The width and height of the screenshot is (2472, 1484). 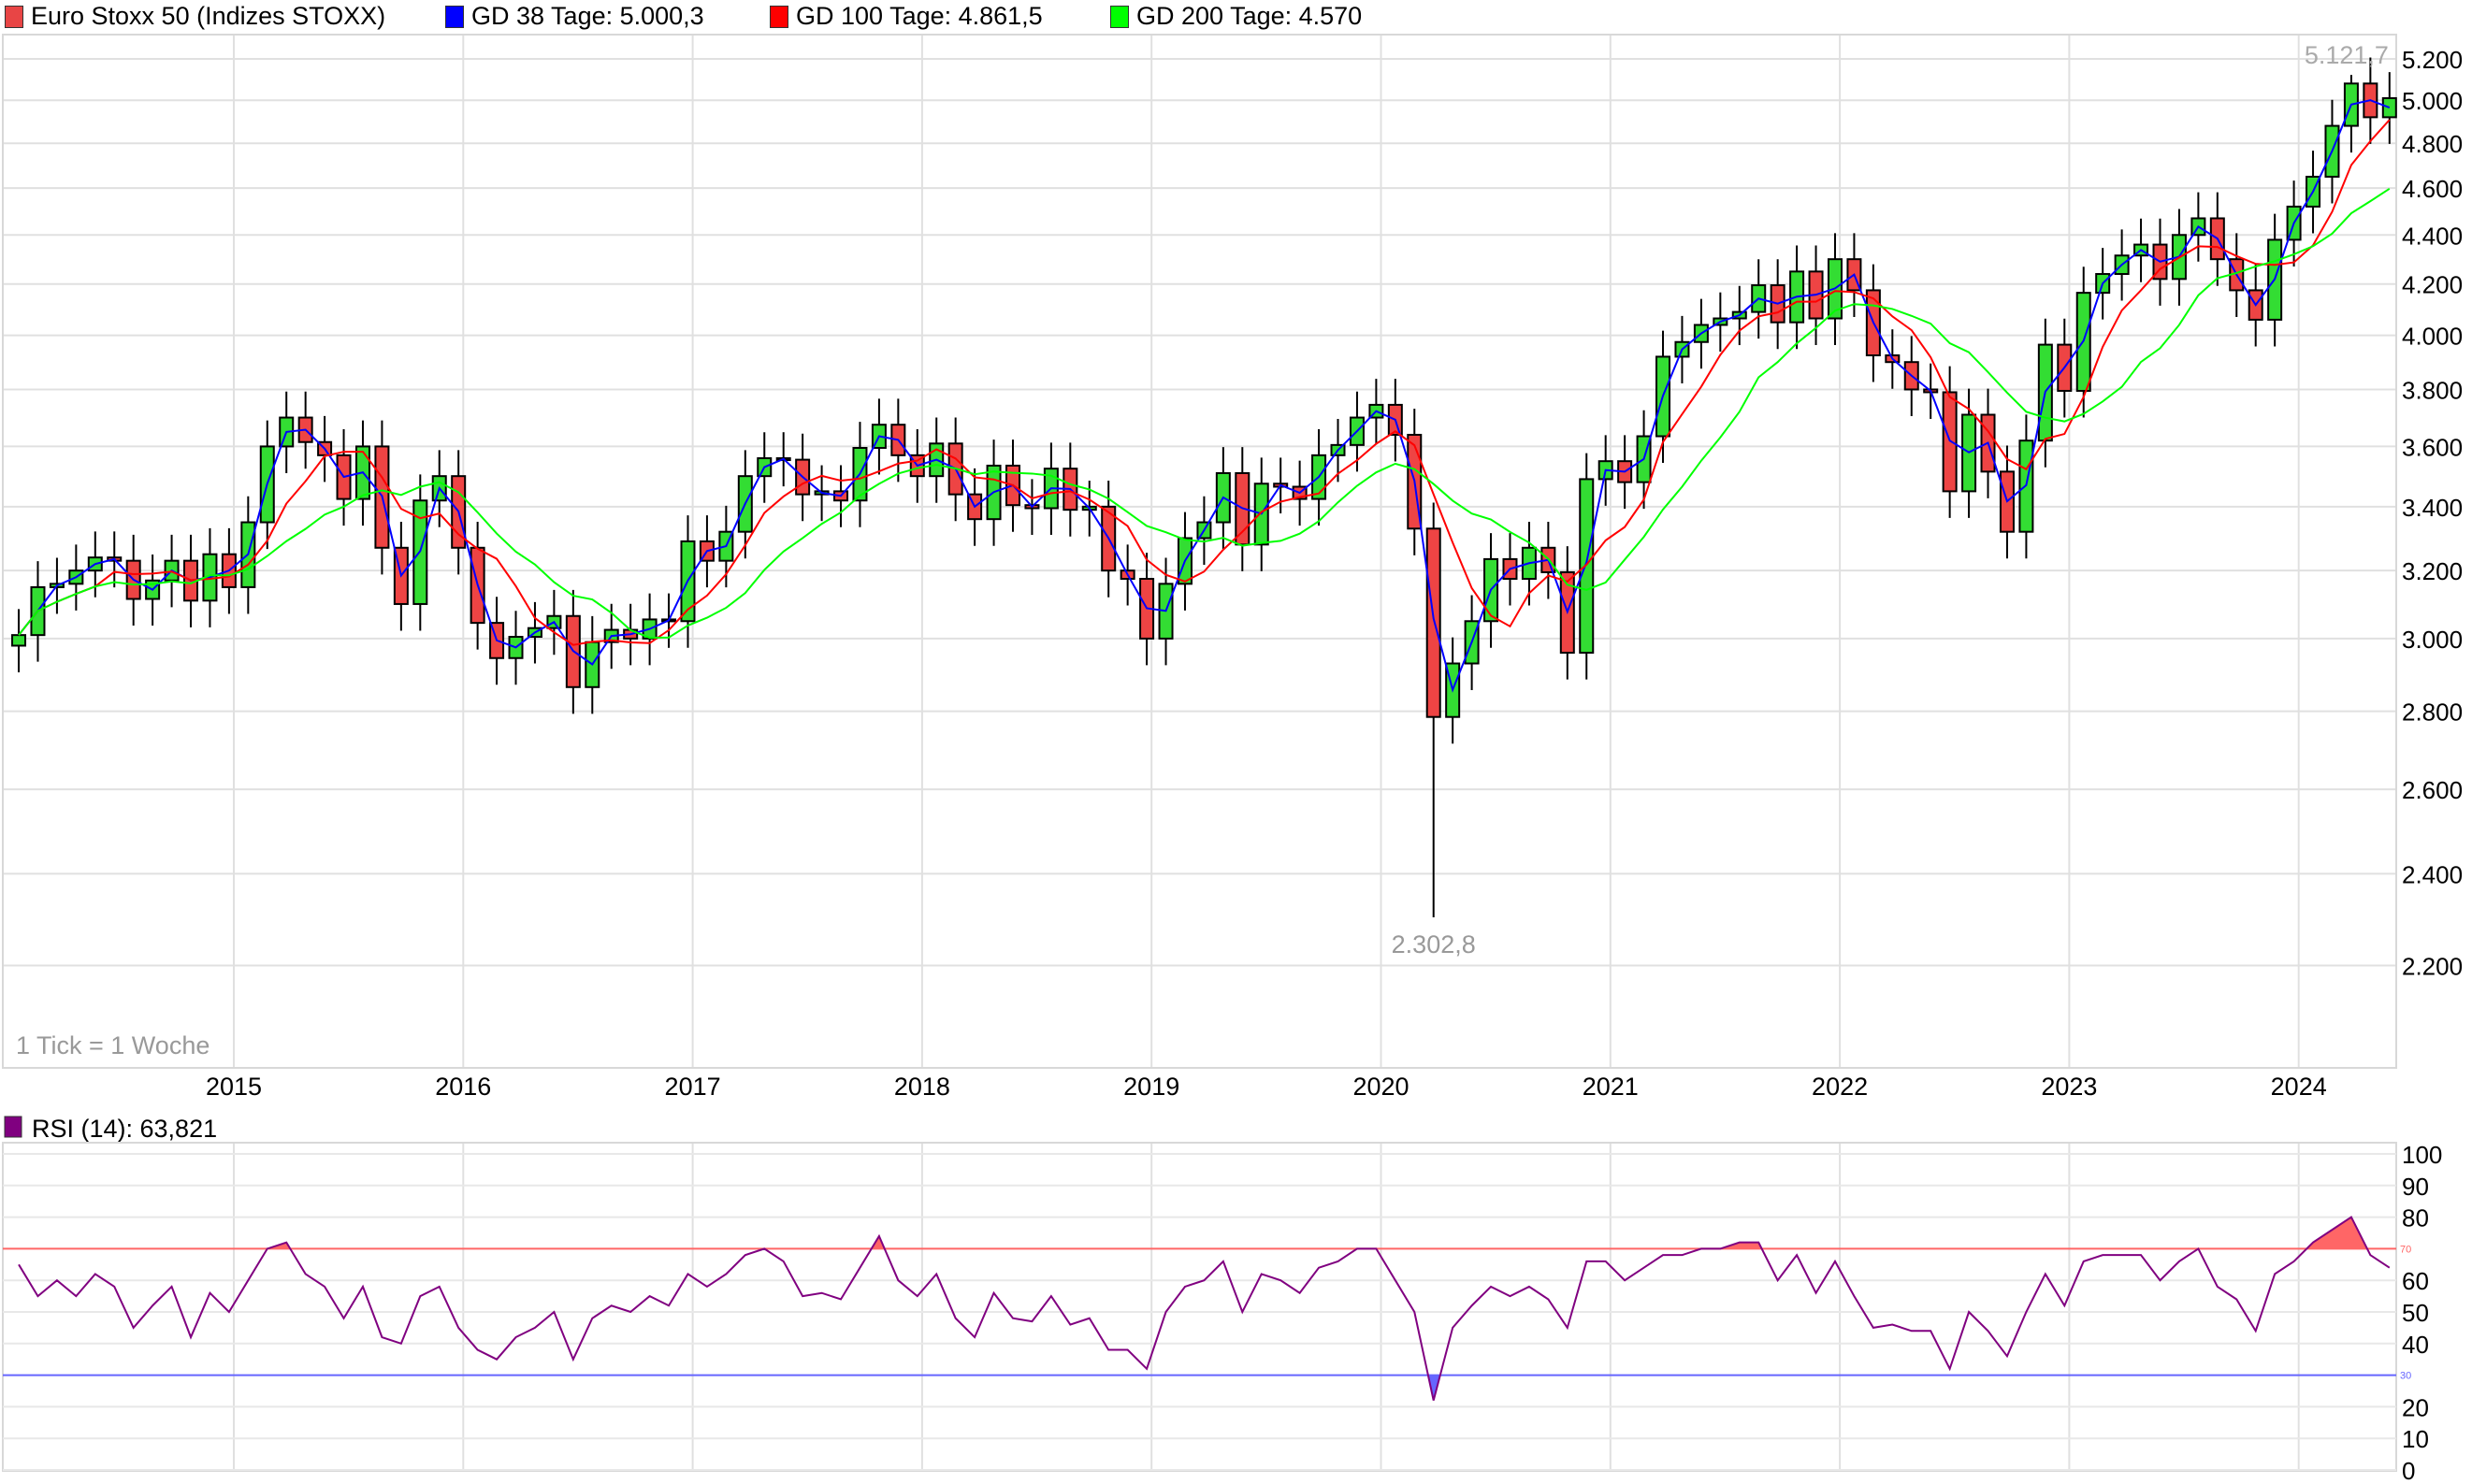 I want to click on price-tick-label: 2.200, so click(x=2432, y=966).